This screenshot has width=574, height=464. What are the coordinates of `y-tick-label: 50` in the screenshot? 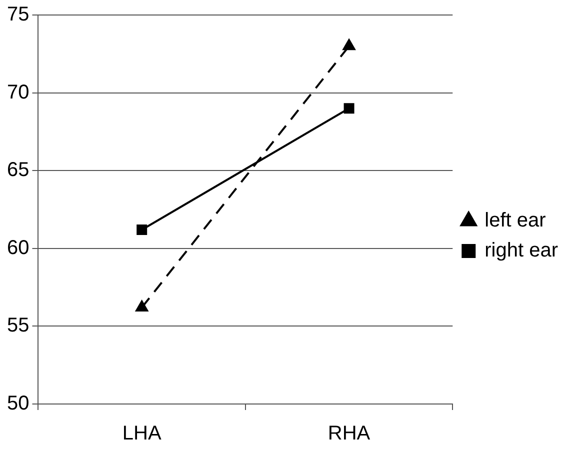 It's located at (18, 403).